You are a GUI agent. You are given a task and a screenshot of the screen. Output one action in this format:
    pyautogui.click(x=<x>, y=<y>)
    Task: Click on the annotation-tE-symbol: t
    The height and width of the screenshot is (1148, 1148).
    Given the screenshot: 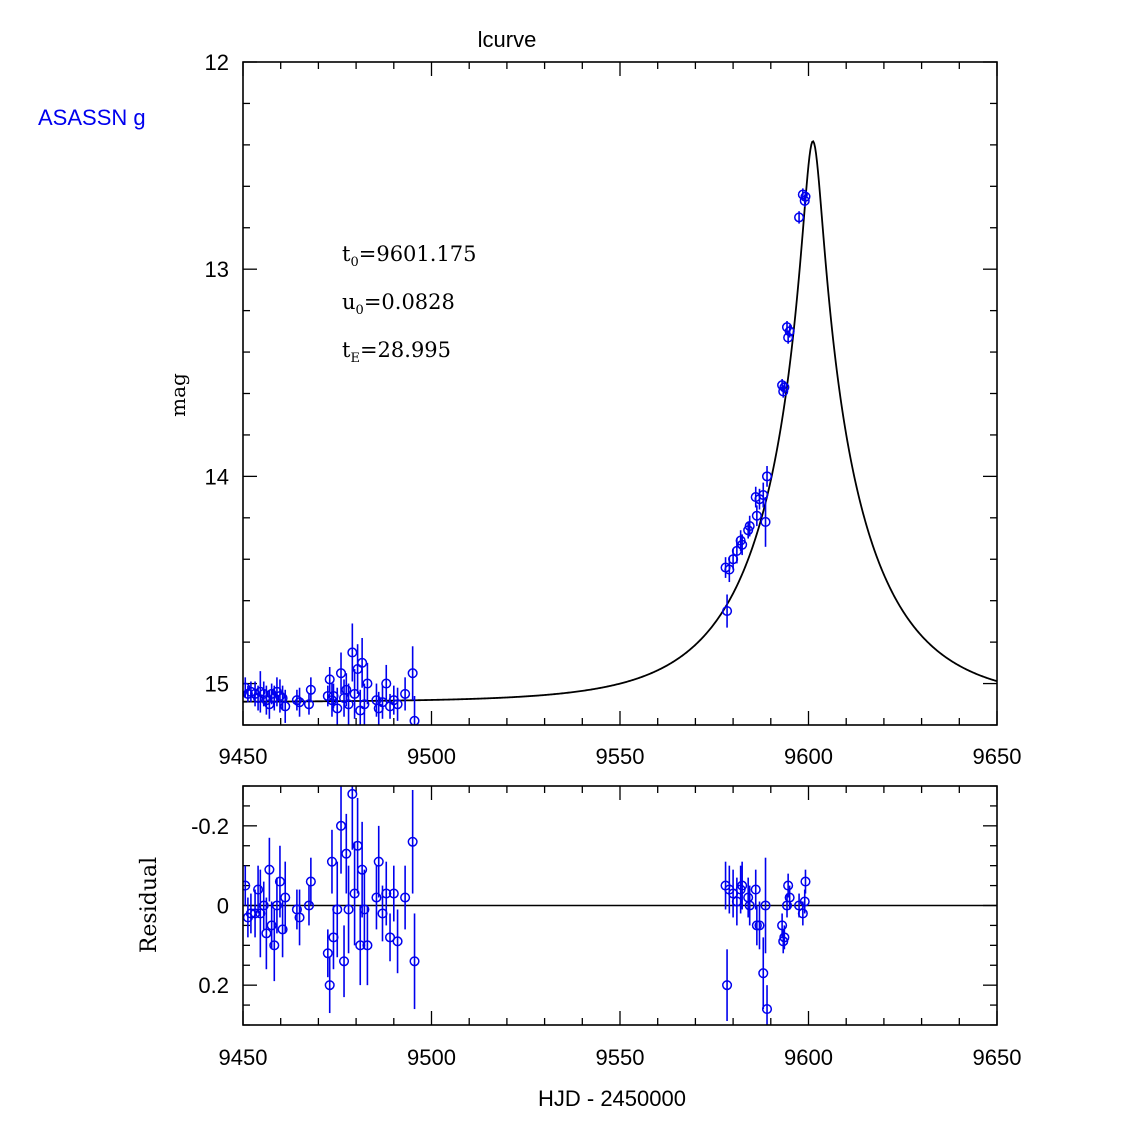 What is the action you would take?
    pyautogui.click(x=346, y=350)
    